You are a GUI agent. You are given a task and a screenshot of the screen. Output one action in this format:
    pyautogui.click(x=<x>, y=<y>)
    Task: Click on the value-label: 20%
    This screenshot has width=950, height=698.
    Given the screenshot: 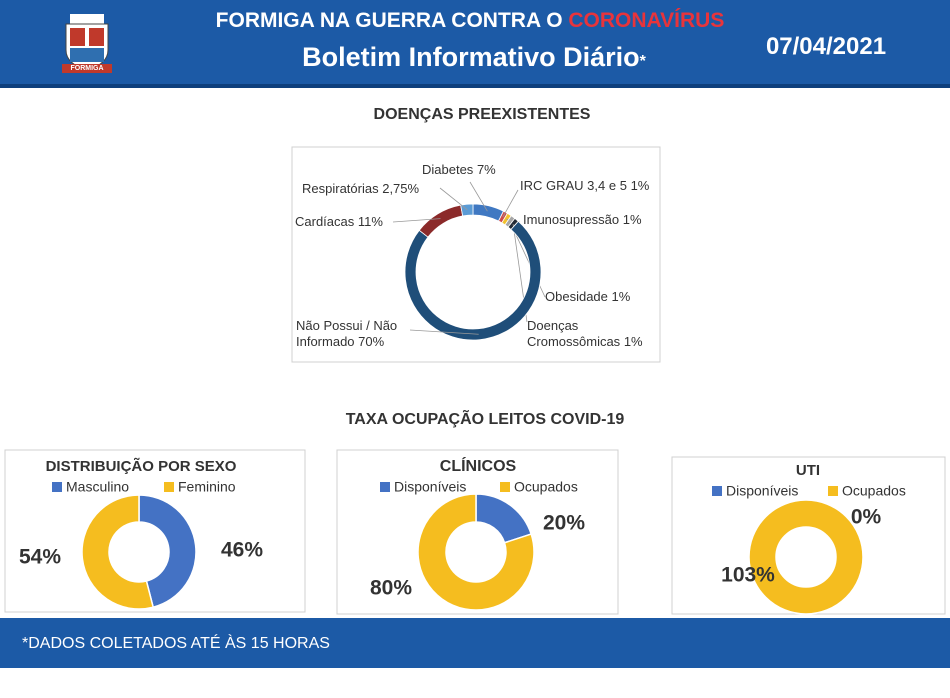 What is the action you would take?
    pyautogui.click(x=564, y=523)
    